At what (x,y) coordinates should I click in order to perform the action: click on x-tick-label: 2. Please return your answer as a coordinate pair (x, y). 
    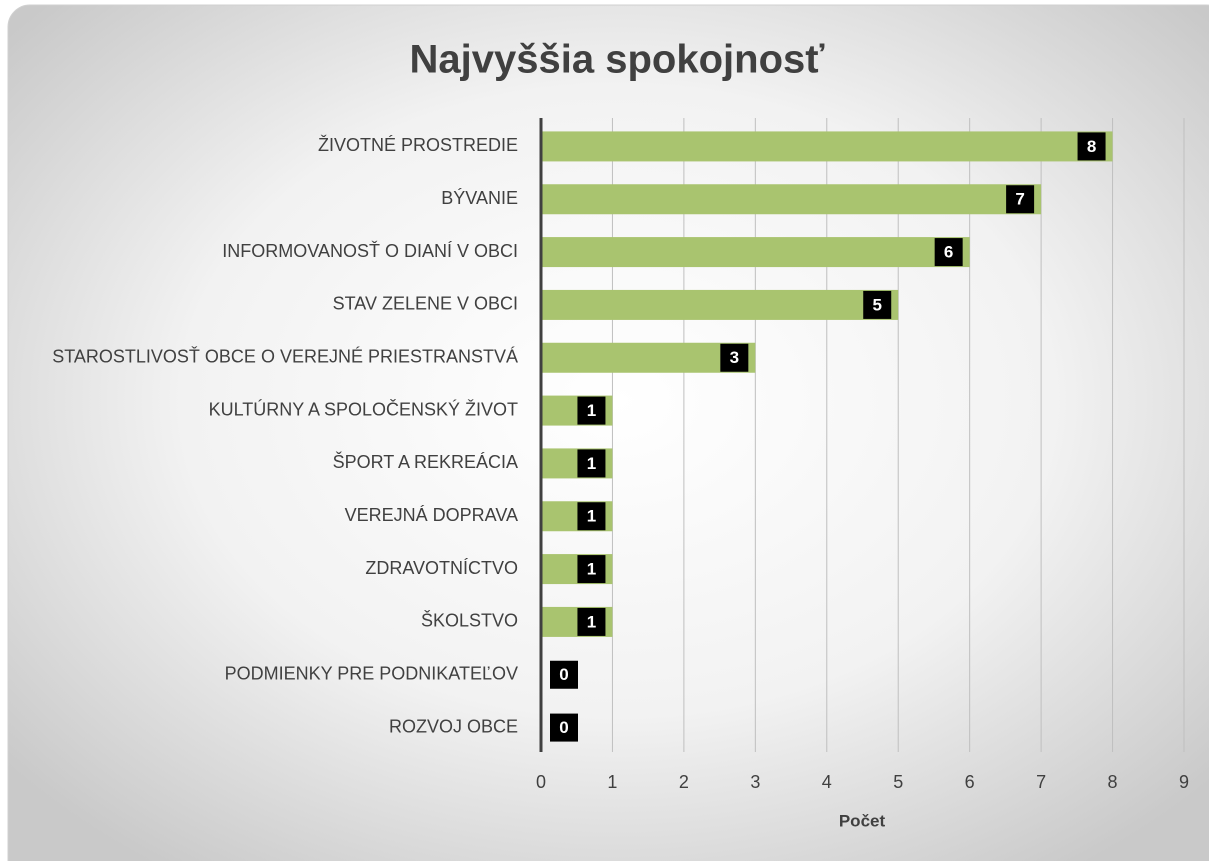
    Looking at the image, I should click on (684, 782).